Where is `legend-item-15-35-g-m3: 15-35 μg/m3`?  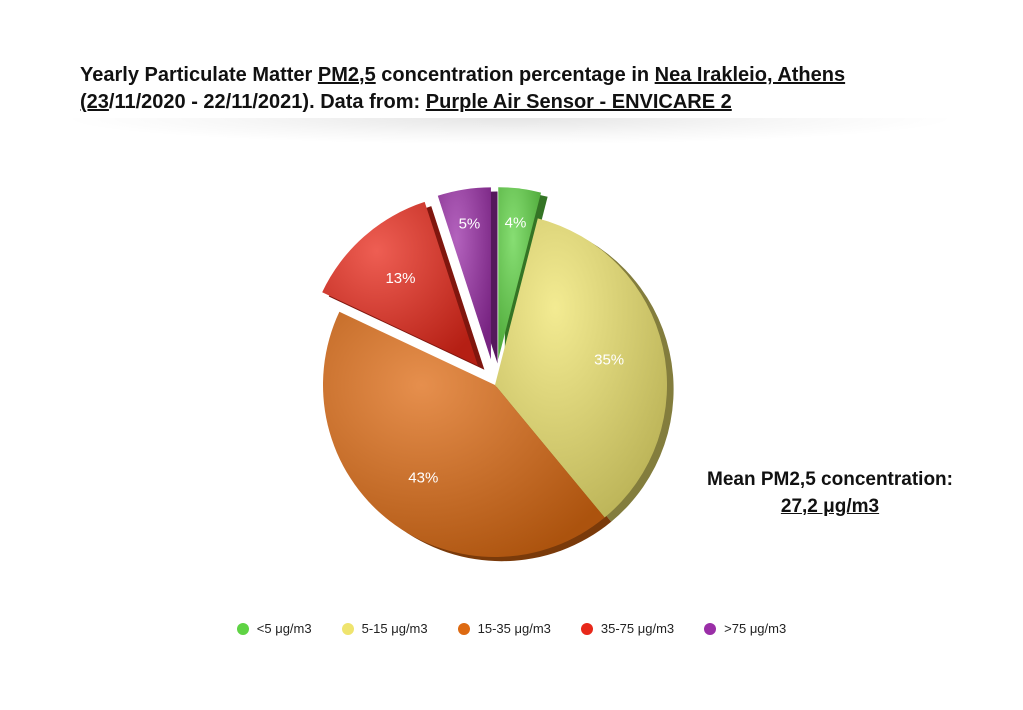
legend-item-15-35-g-m3: 15-35 μg/m3 is located at coordinates (504, 628).